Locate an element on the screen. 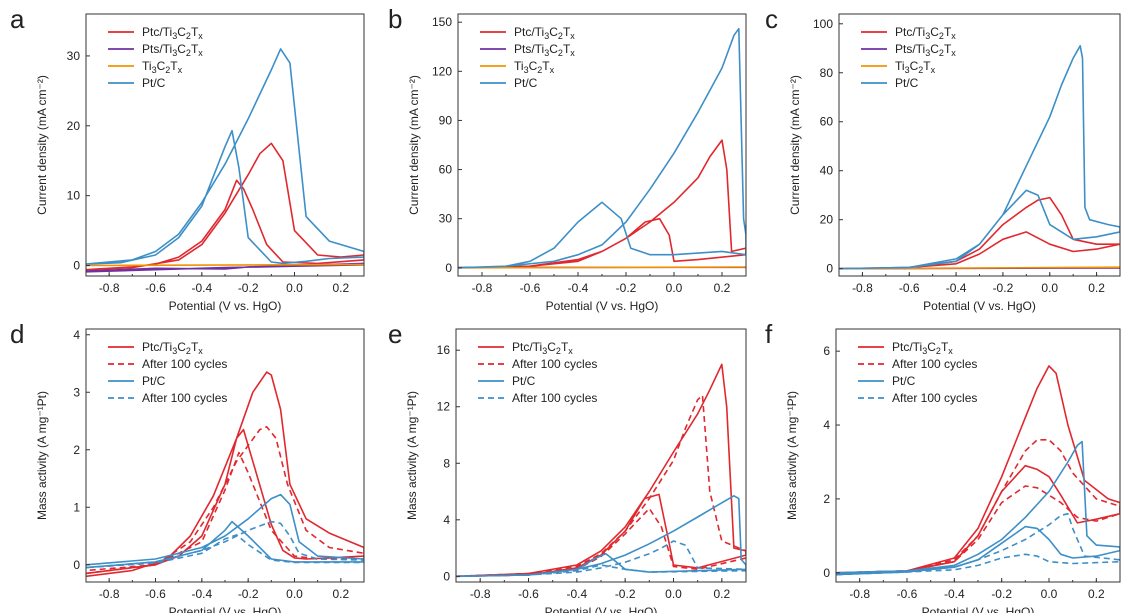 Image resolution: width=1142 pixels, height=613 pixels. y-tick-label: 100 is located at coordinates (823, 24).